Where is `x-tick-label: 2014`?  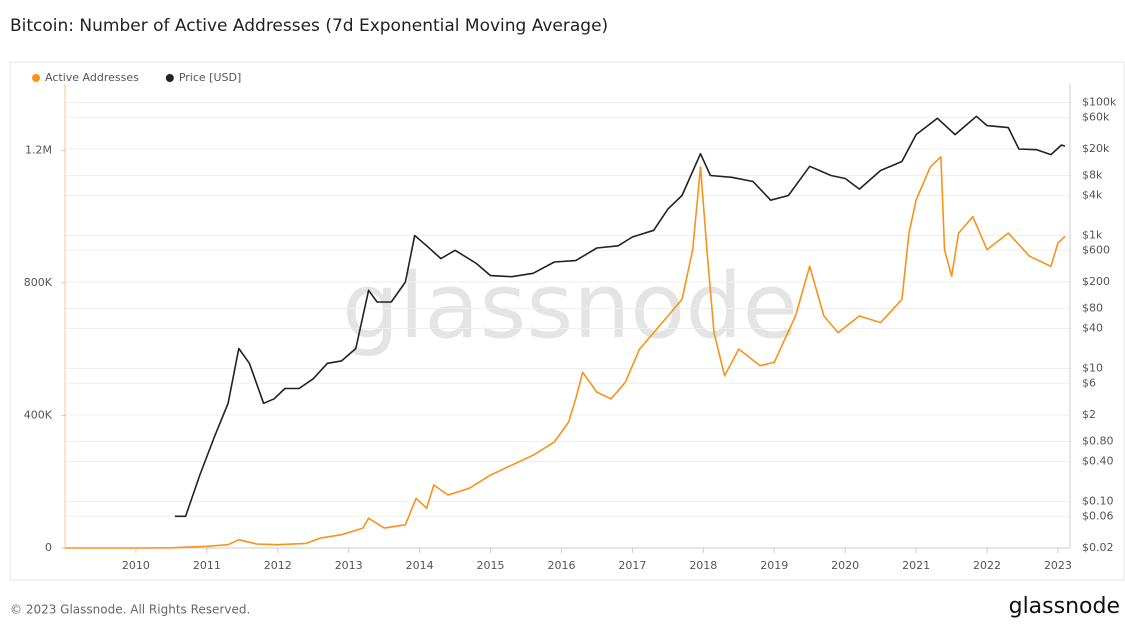
x-tick-label: 2014 is located at coordinates (420, 565).